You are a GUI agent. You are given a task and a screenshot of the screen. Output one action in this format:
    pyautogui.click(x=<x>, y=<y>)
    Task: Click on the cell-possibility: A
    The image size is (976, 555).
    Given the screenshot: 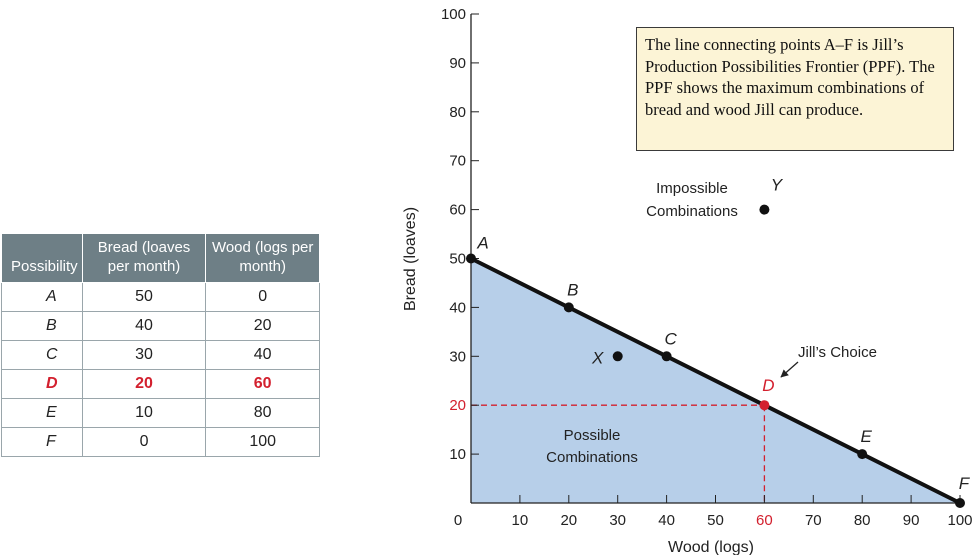 What is the action you would take?
    pyautogui.click(x=42, y=297)
    